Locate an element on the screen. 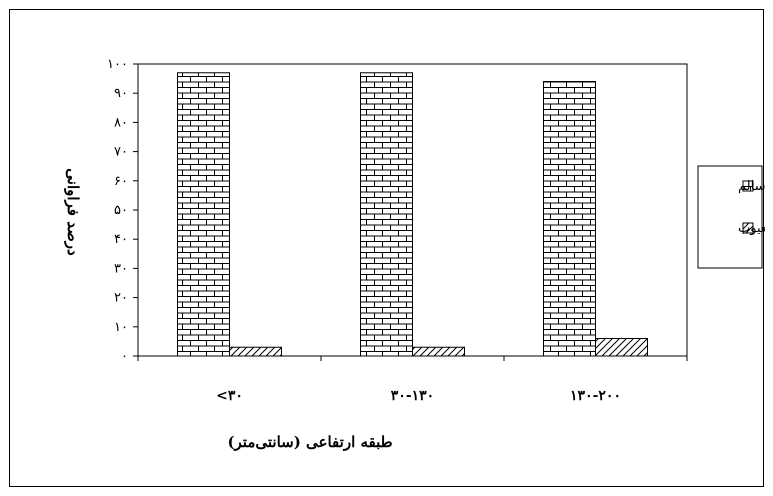 This screenshot has width=773, height=496. legend-label: سالم is located at coordinates (751, 186).